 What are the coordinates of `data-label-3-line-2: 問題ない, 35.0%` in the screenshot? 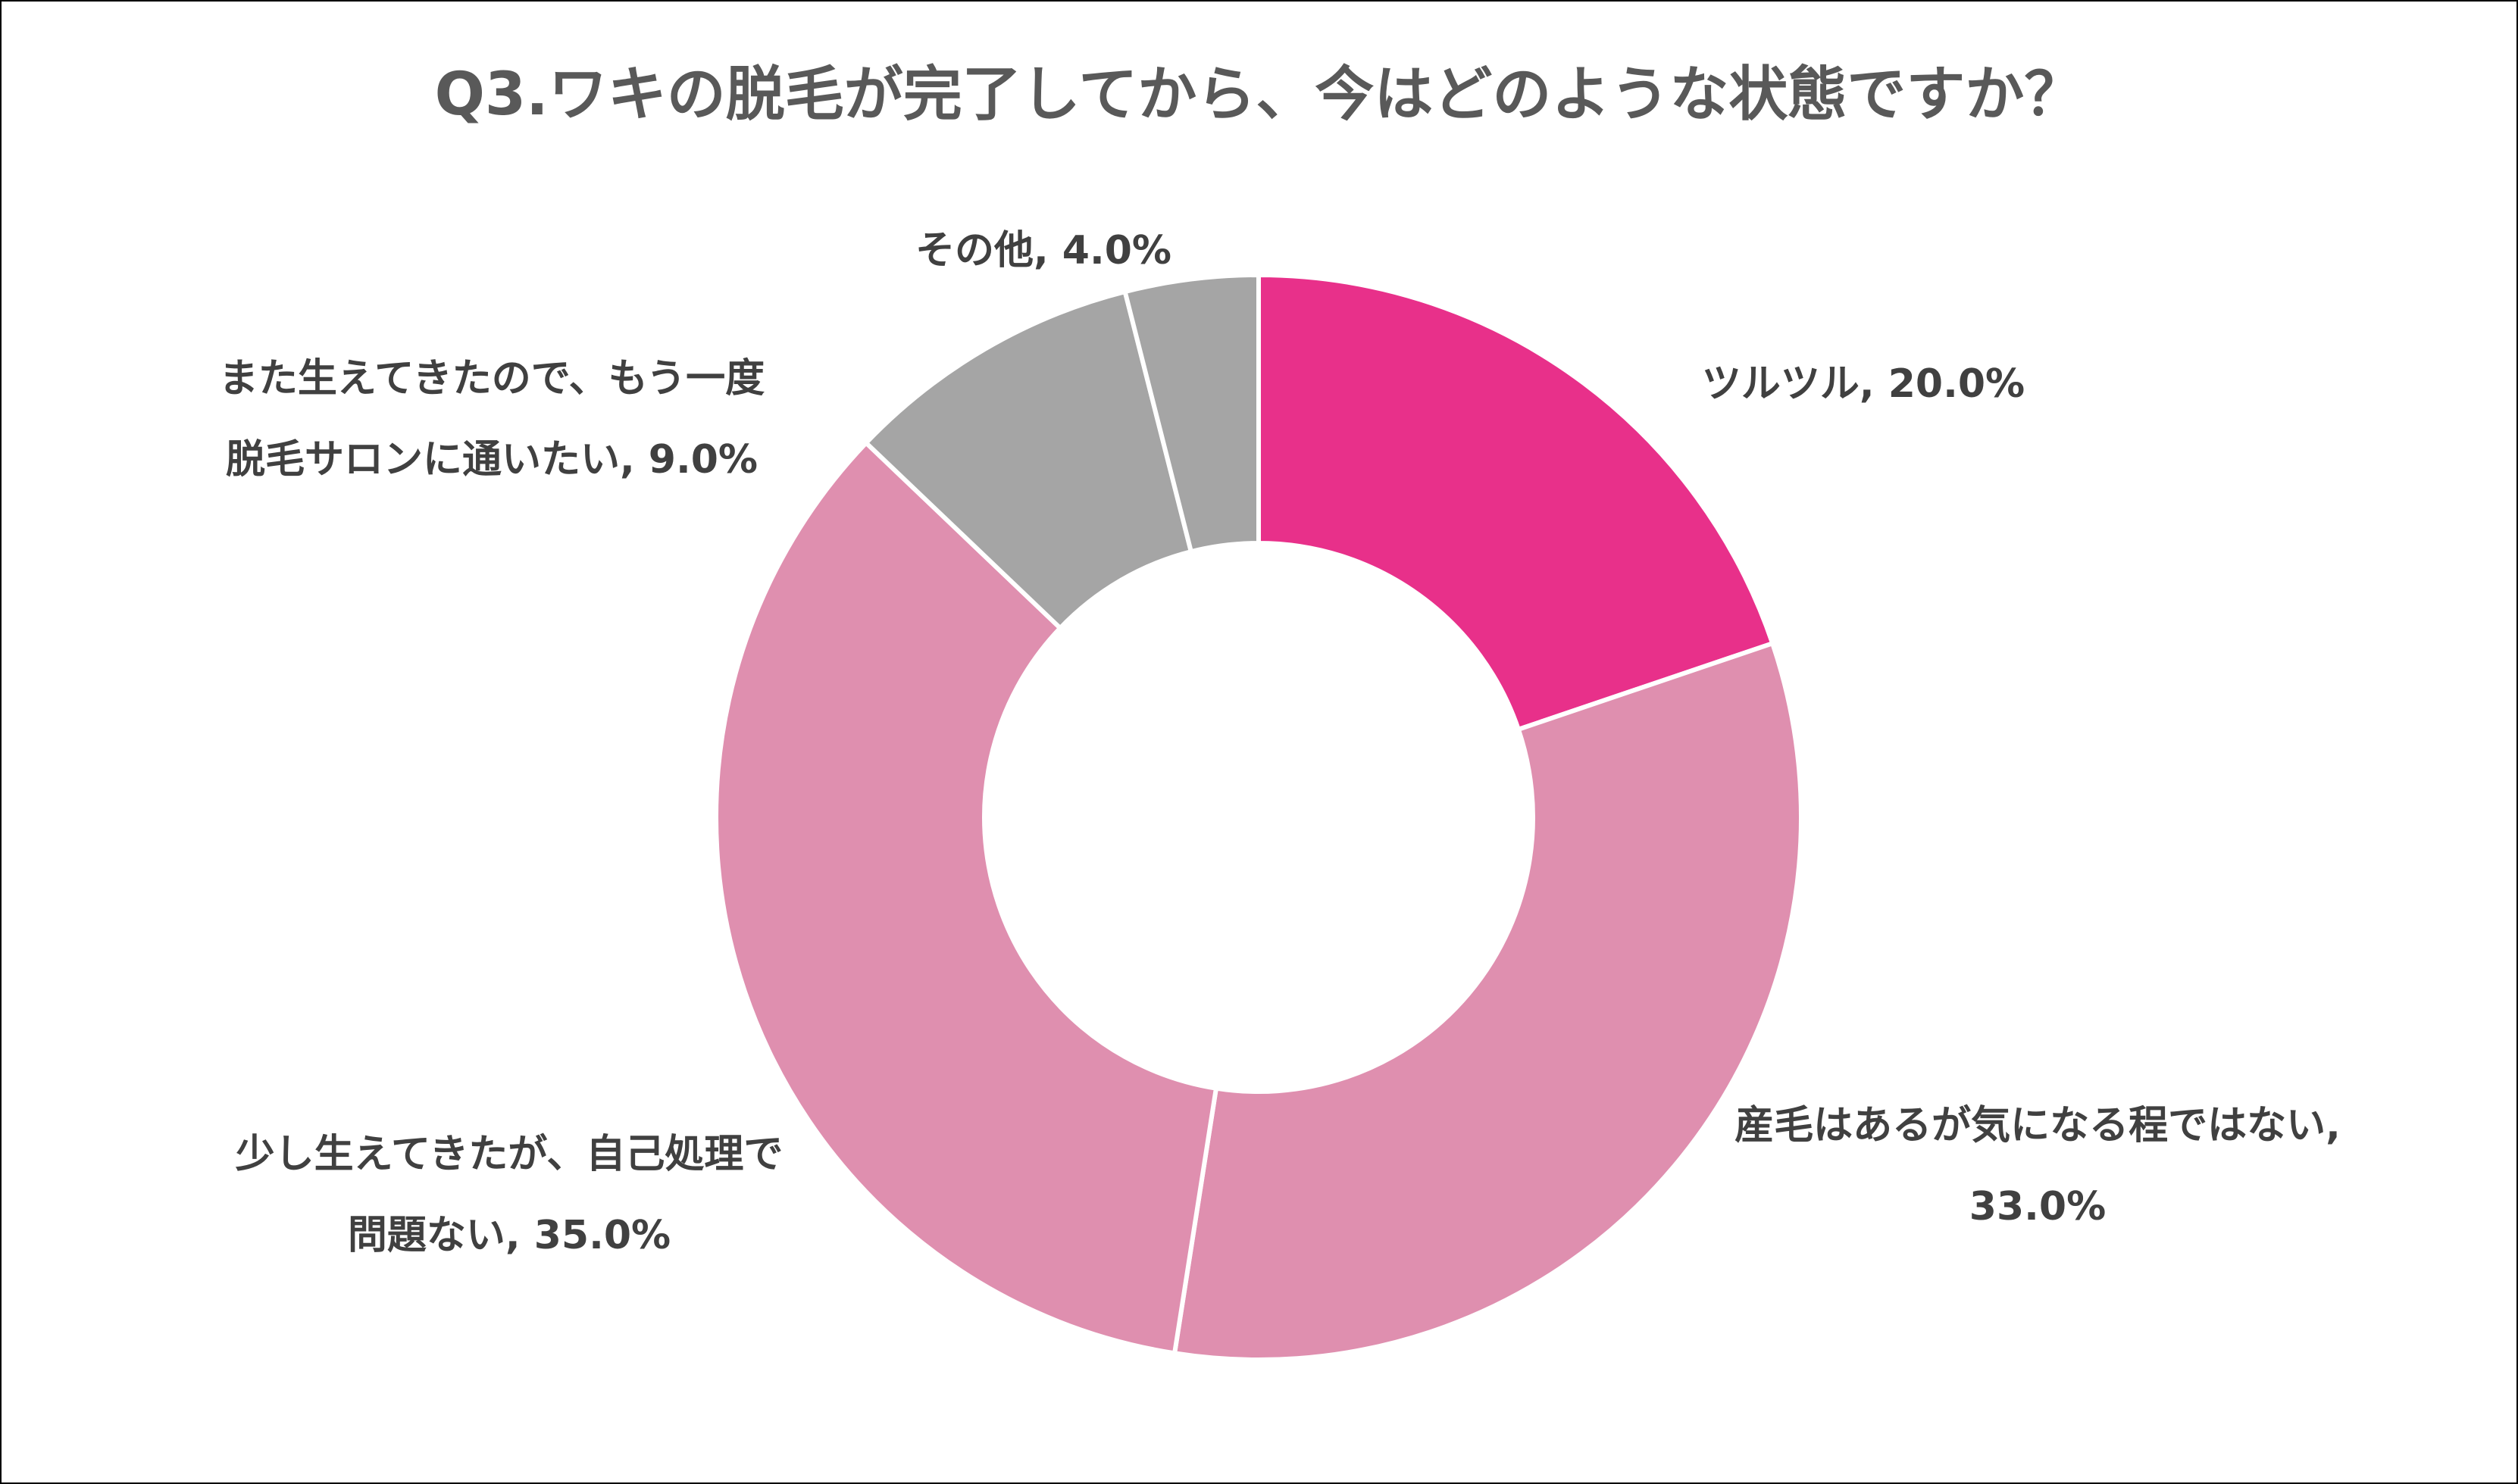 It's located at (509, 1235).